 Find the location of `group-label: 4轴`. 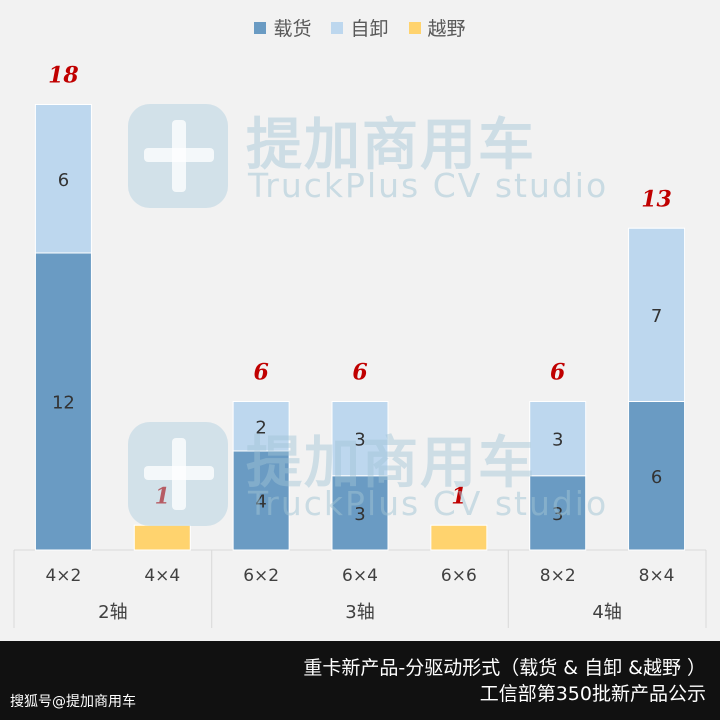

group-label: 4轴 is located at coordinates (606, 612).